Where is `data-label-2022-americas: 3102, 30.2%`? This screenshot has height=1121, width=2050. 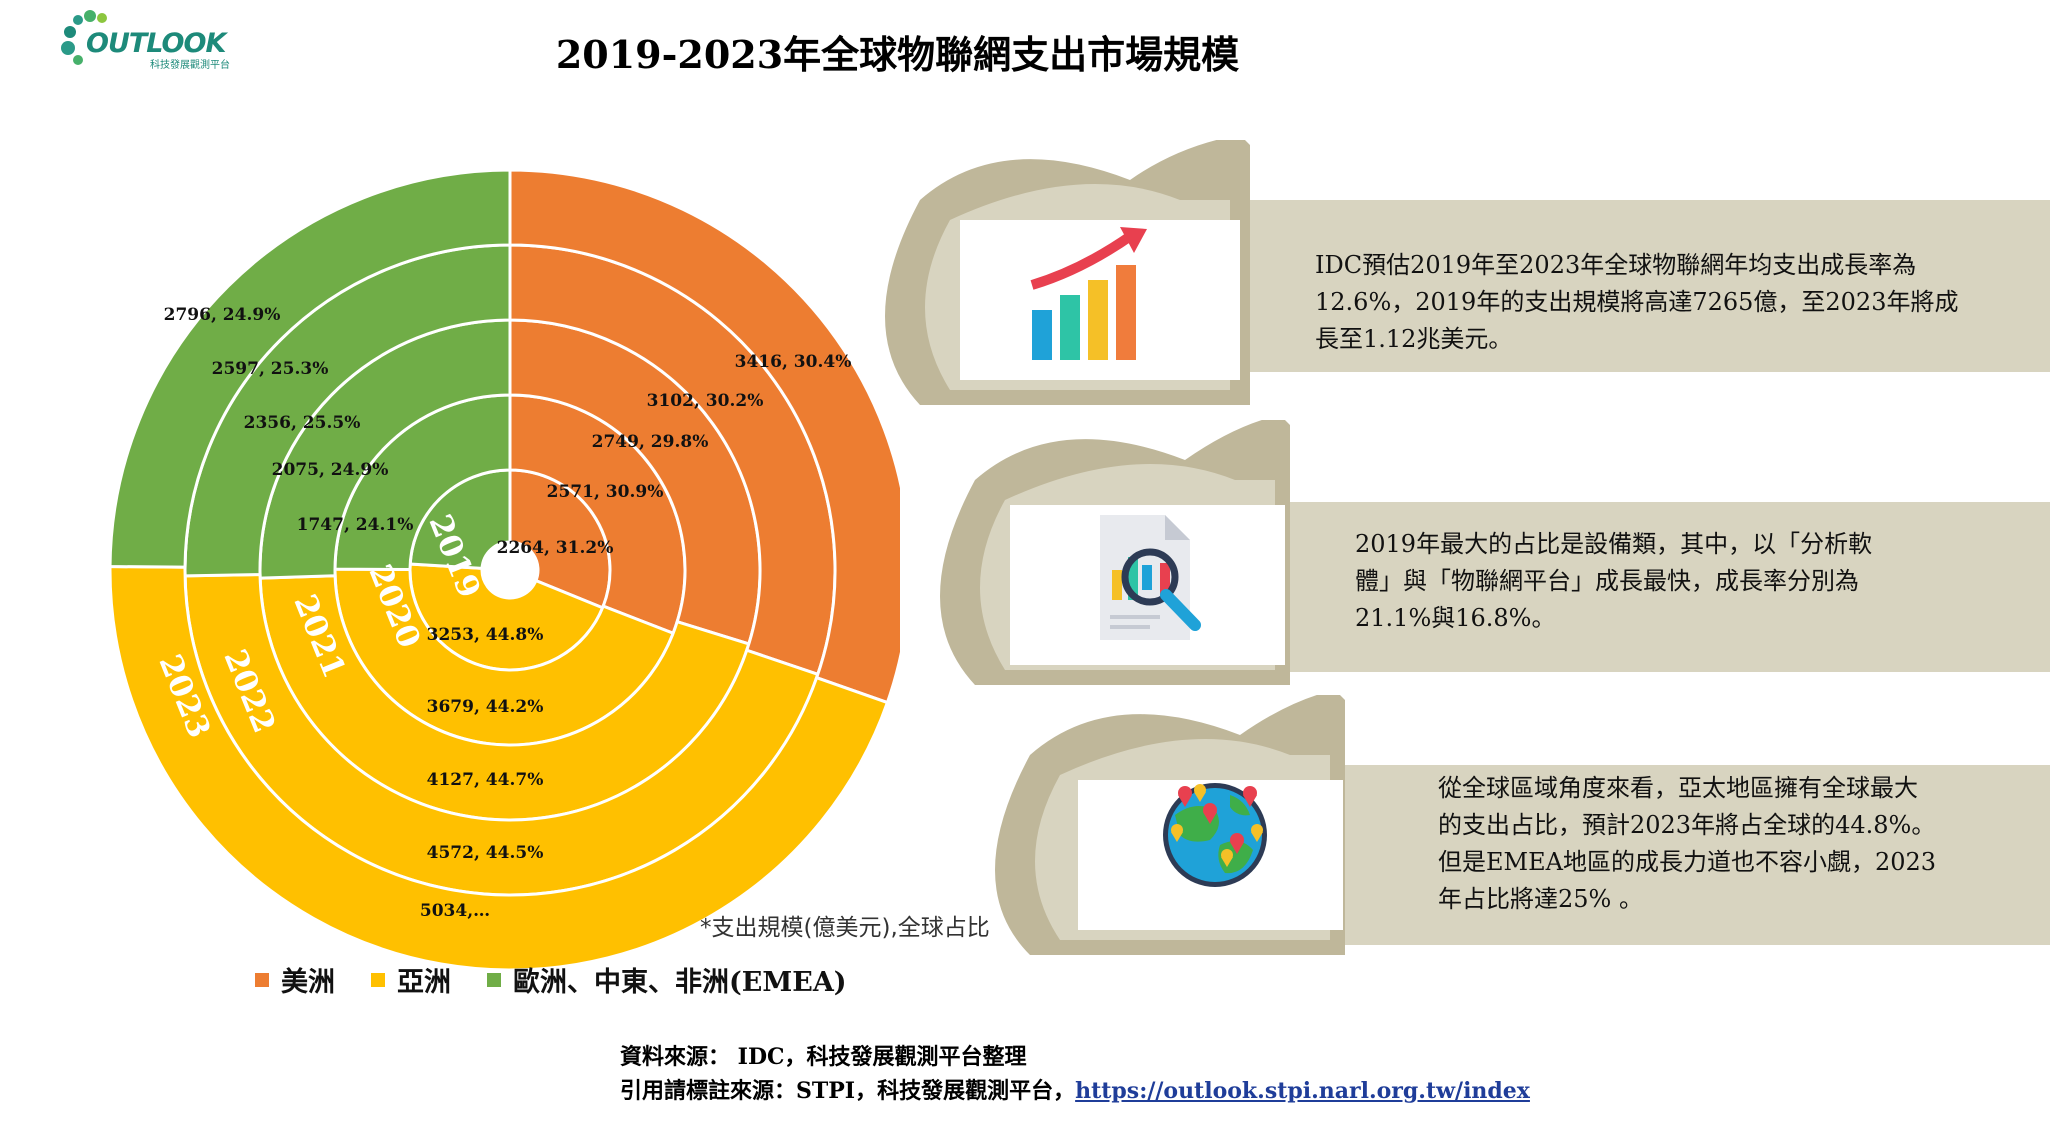 data-label-2022-americas: 3102, 30.2% is located at coordinates (705, 401).